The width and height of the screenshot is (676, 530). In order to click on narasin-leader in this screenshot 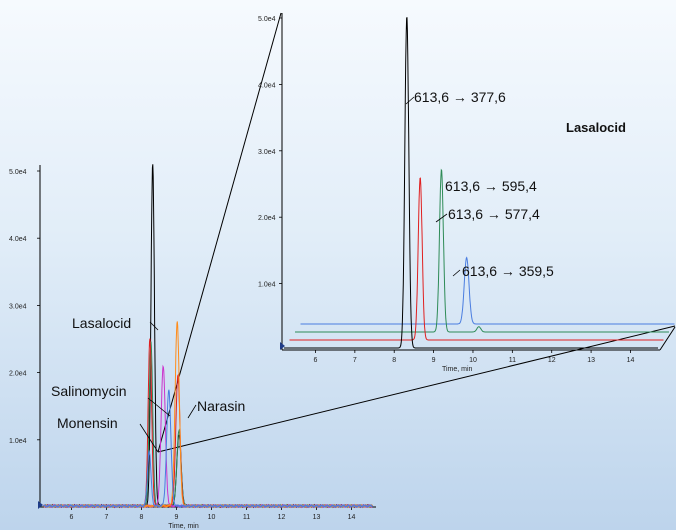, I will do `click(192, 411)`.